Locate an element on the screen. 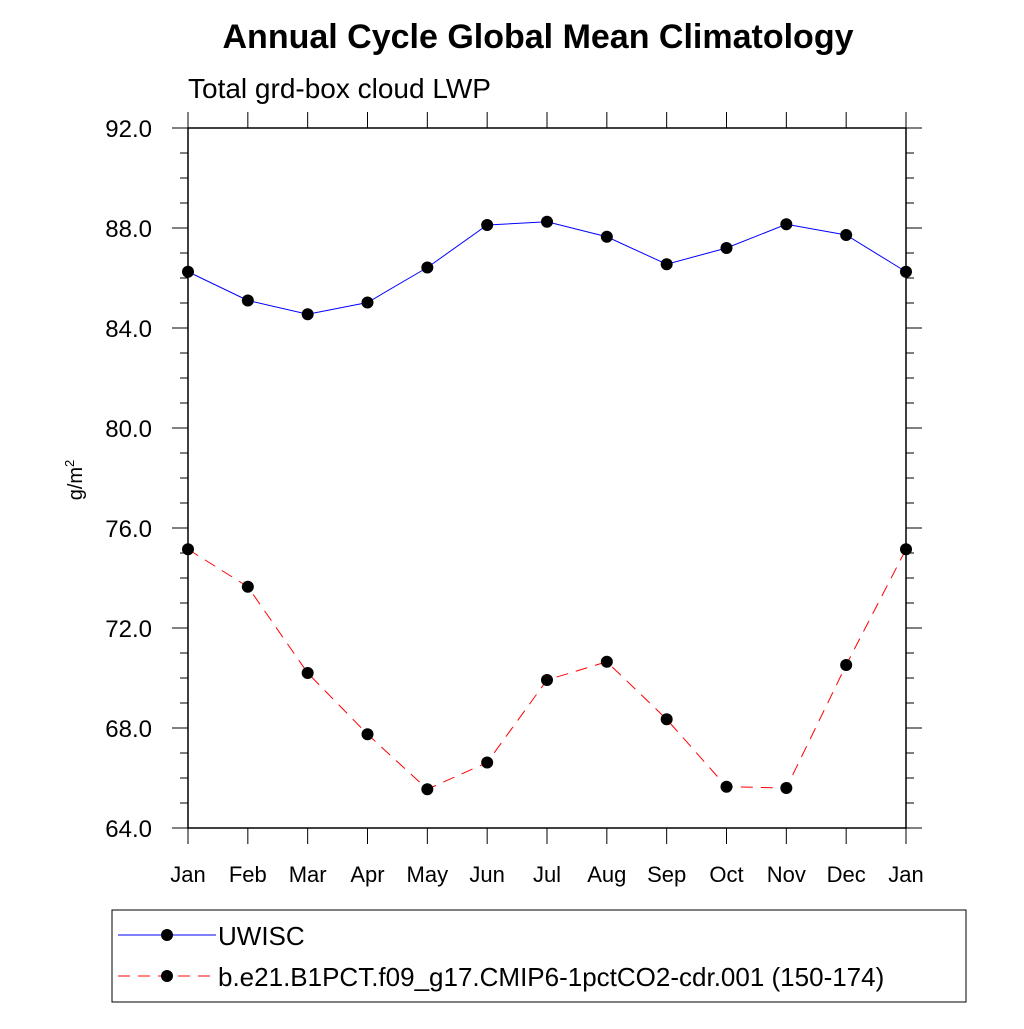 This screenshot has height=1029, width=1024. x-tick-label: Aug is located at coordinates (606, 874).